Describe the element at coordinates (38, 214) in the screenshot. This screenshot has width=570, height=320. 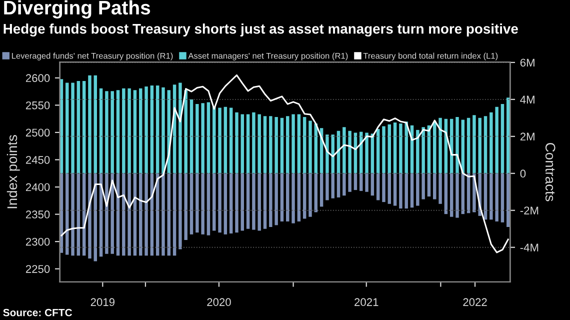
I see `y-tick-label: 2350` at that location.